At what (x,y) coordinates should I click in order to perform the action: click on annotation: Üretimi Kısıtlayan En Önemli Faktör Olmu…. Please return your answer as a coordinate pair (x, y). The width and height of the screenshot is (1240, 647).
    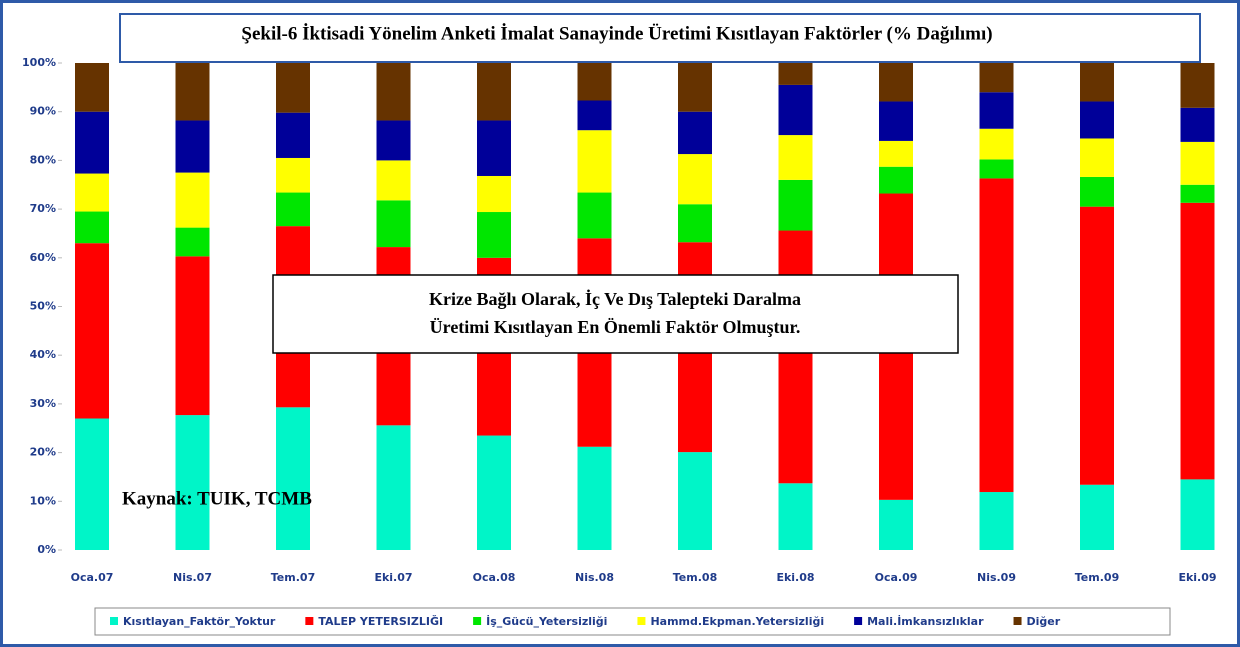
    Looking at the image, I should click on (615, 327).